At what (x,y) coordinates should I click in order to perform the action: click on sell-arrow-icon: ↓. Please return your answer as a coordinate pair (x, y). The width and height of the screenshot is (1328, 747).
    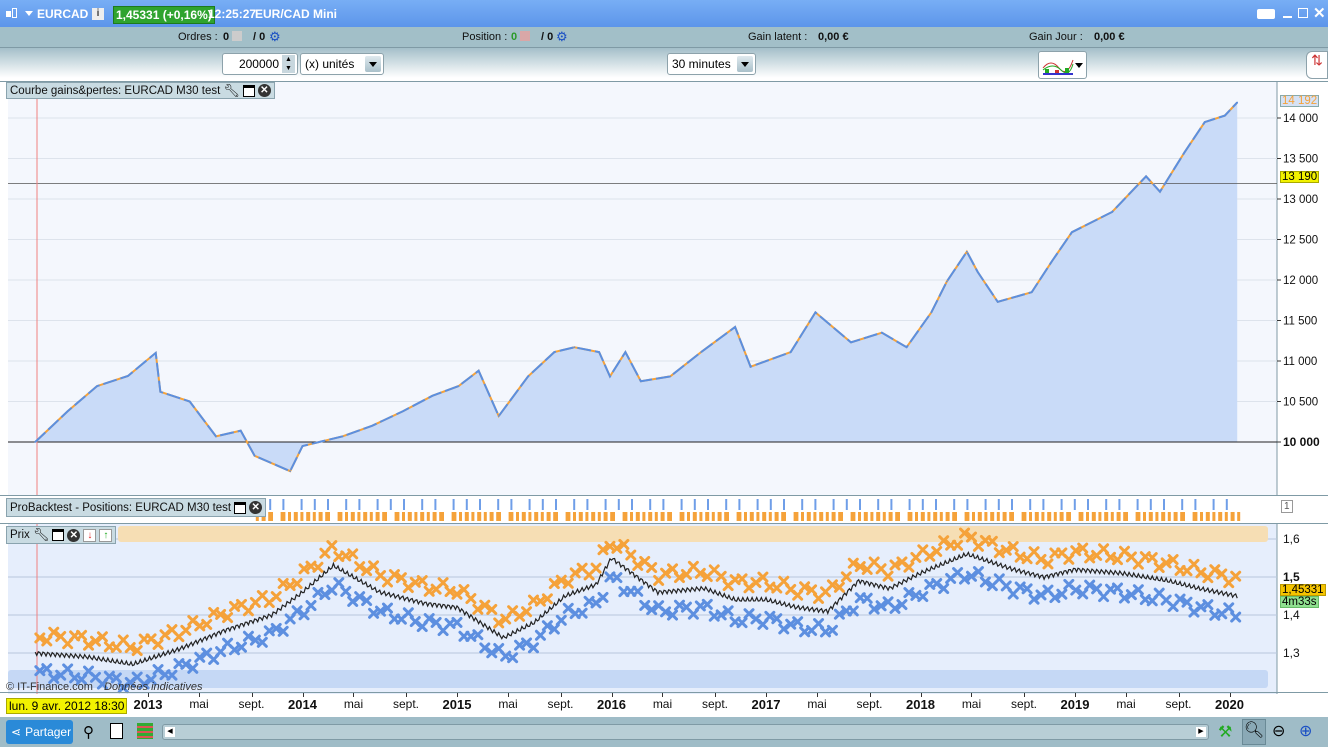
    Looking at the image, I should click on (90, 535).